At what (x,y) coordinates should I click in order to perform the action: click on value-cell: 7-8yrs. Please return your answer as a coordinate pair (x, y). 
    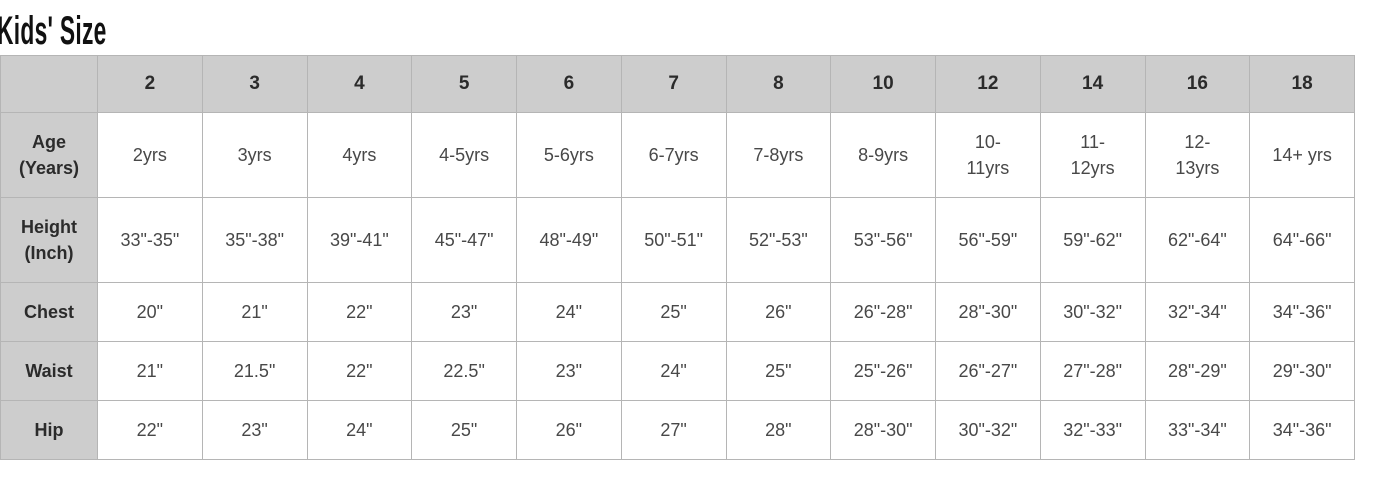
    Looking at the image, I should click on (778, 155).